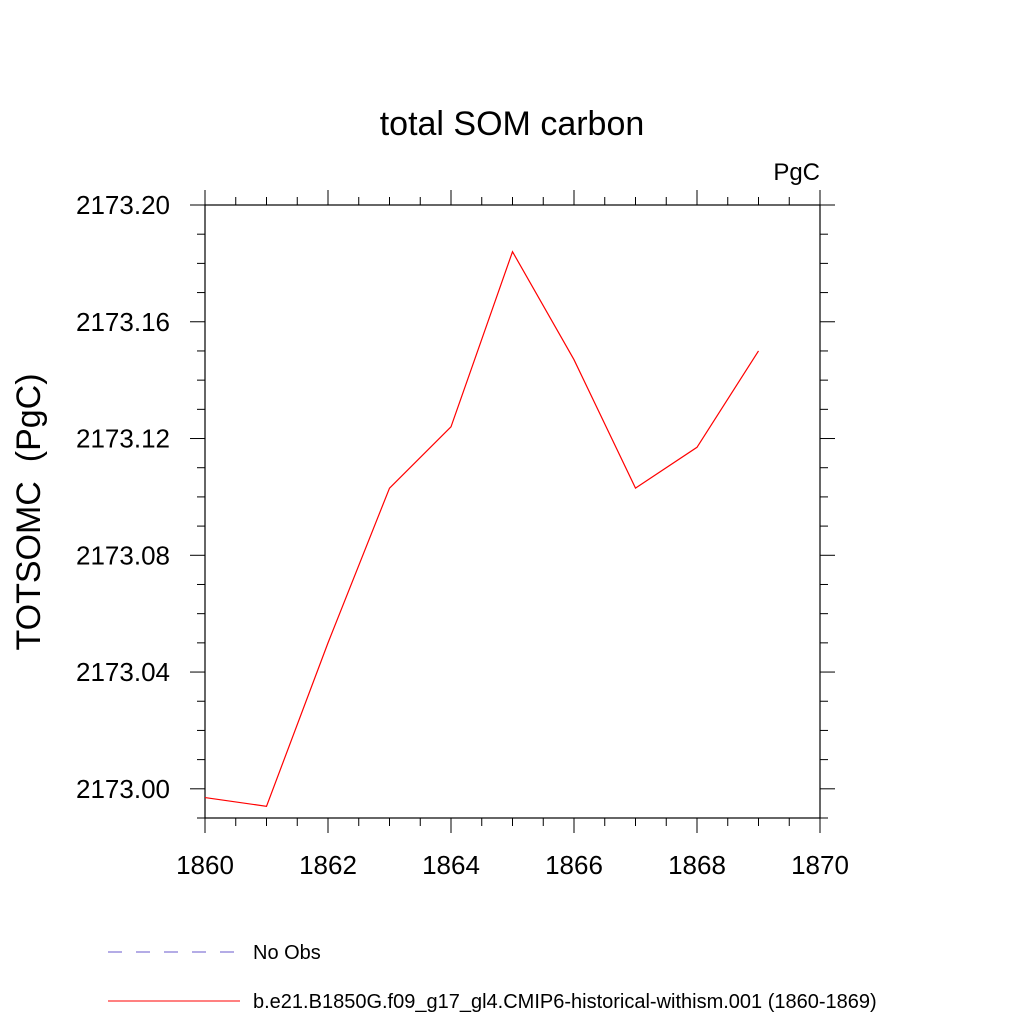 This screenshot has width=1024, height=1024. Describe the element at coordinates (123, 322) in the screenshot. I see `y-tick-label: 2173.16` at that location.